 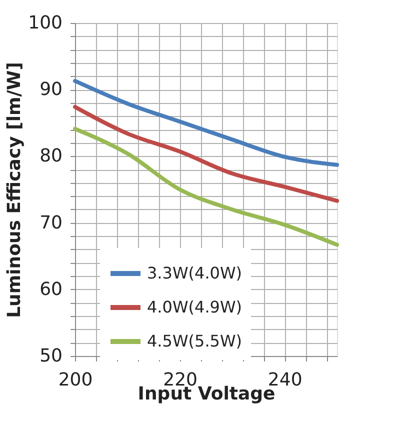 I want to click on y-tick-label: 60, so click(x=51, y=289).